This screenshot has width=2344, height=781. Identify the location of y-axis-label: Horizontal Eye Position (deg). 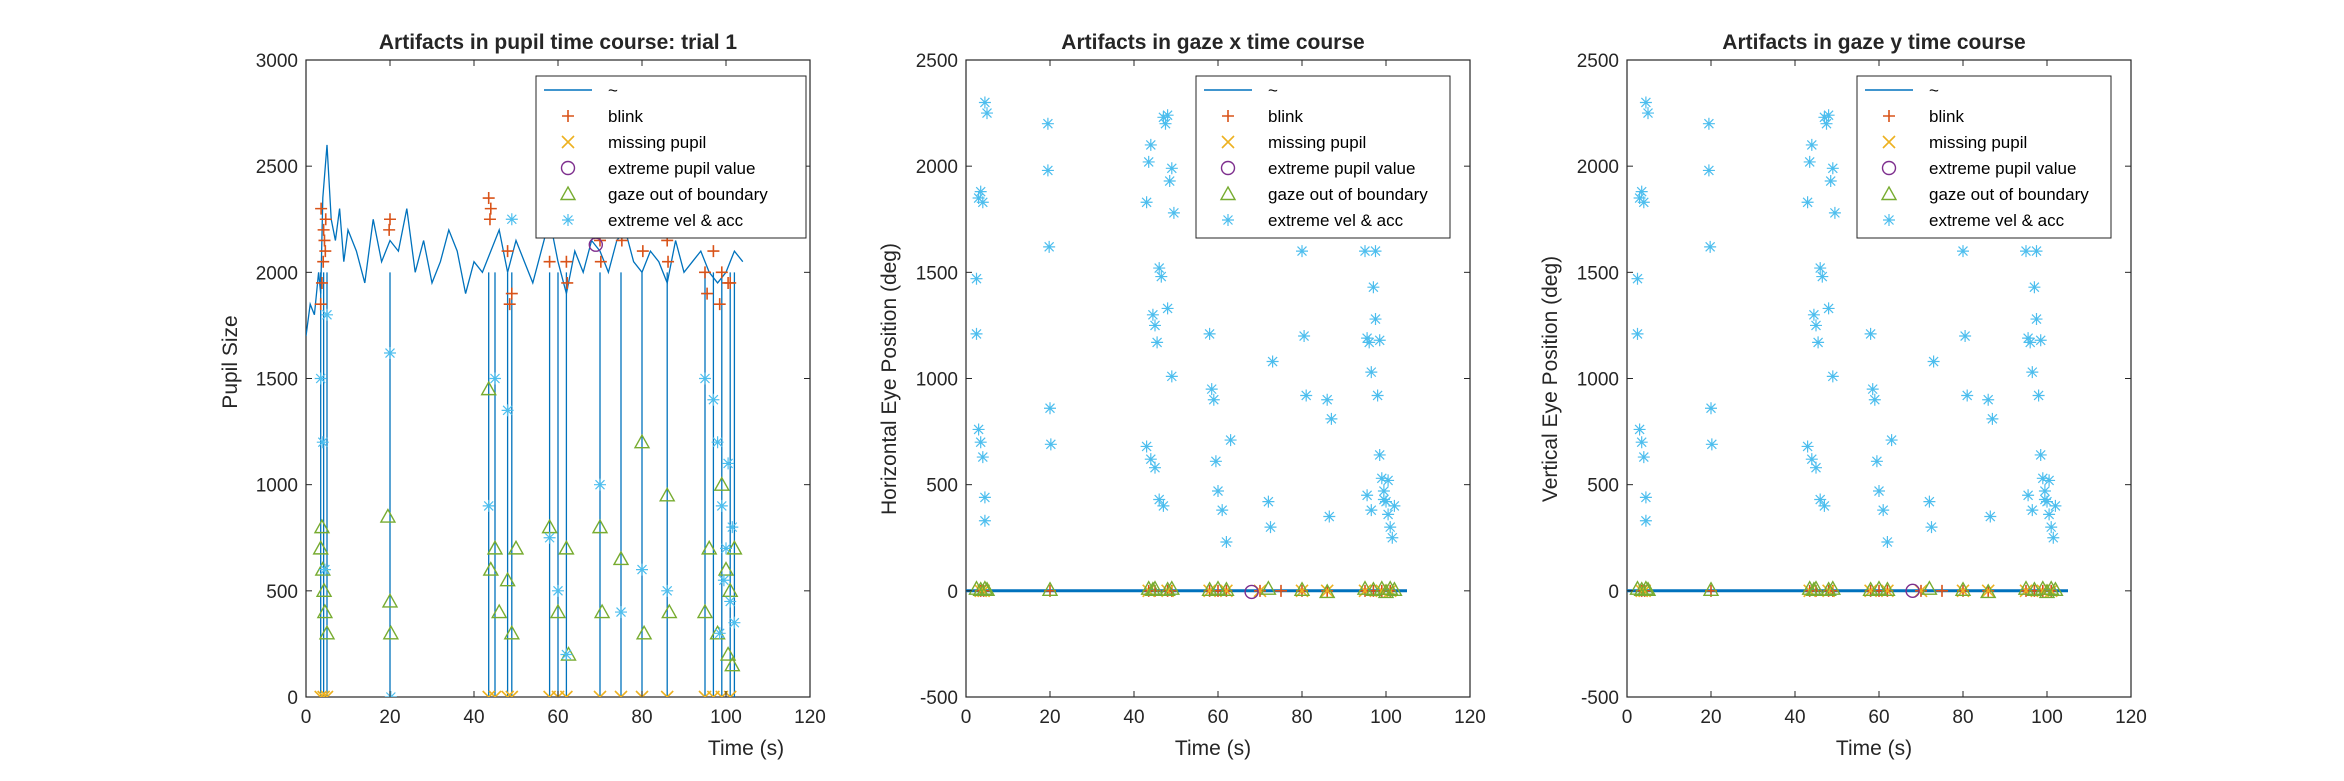
(889, 379).